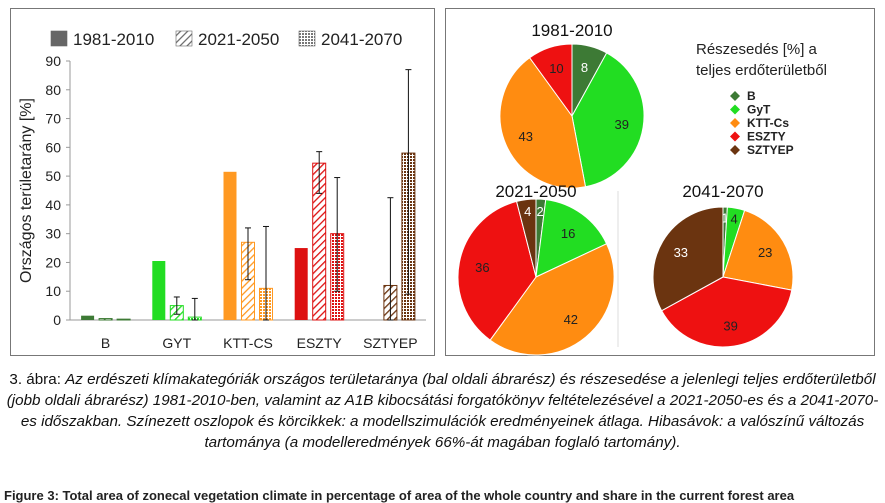  I want to click on legend-label: GyT, so click(759, 110).